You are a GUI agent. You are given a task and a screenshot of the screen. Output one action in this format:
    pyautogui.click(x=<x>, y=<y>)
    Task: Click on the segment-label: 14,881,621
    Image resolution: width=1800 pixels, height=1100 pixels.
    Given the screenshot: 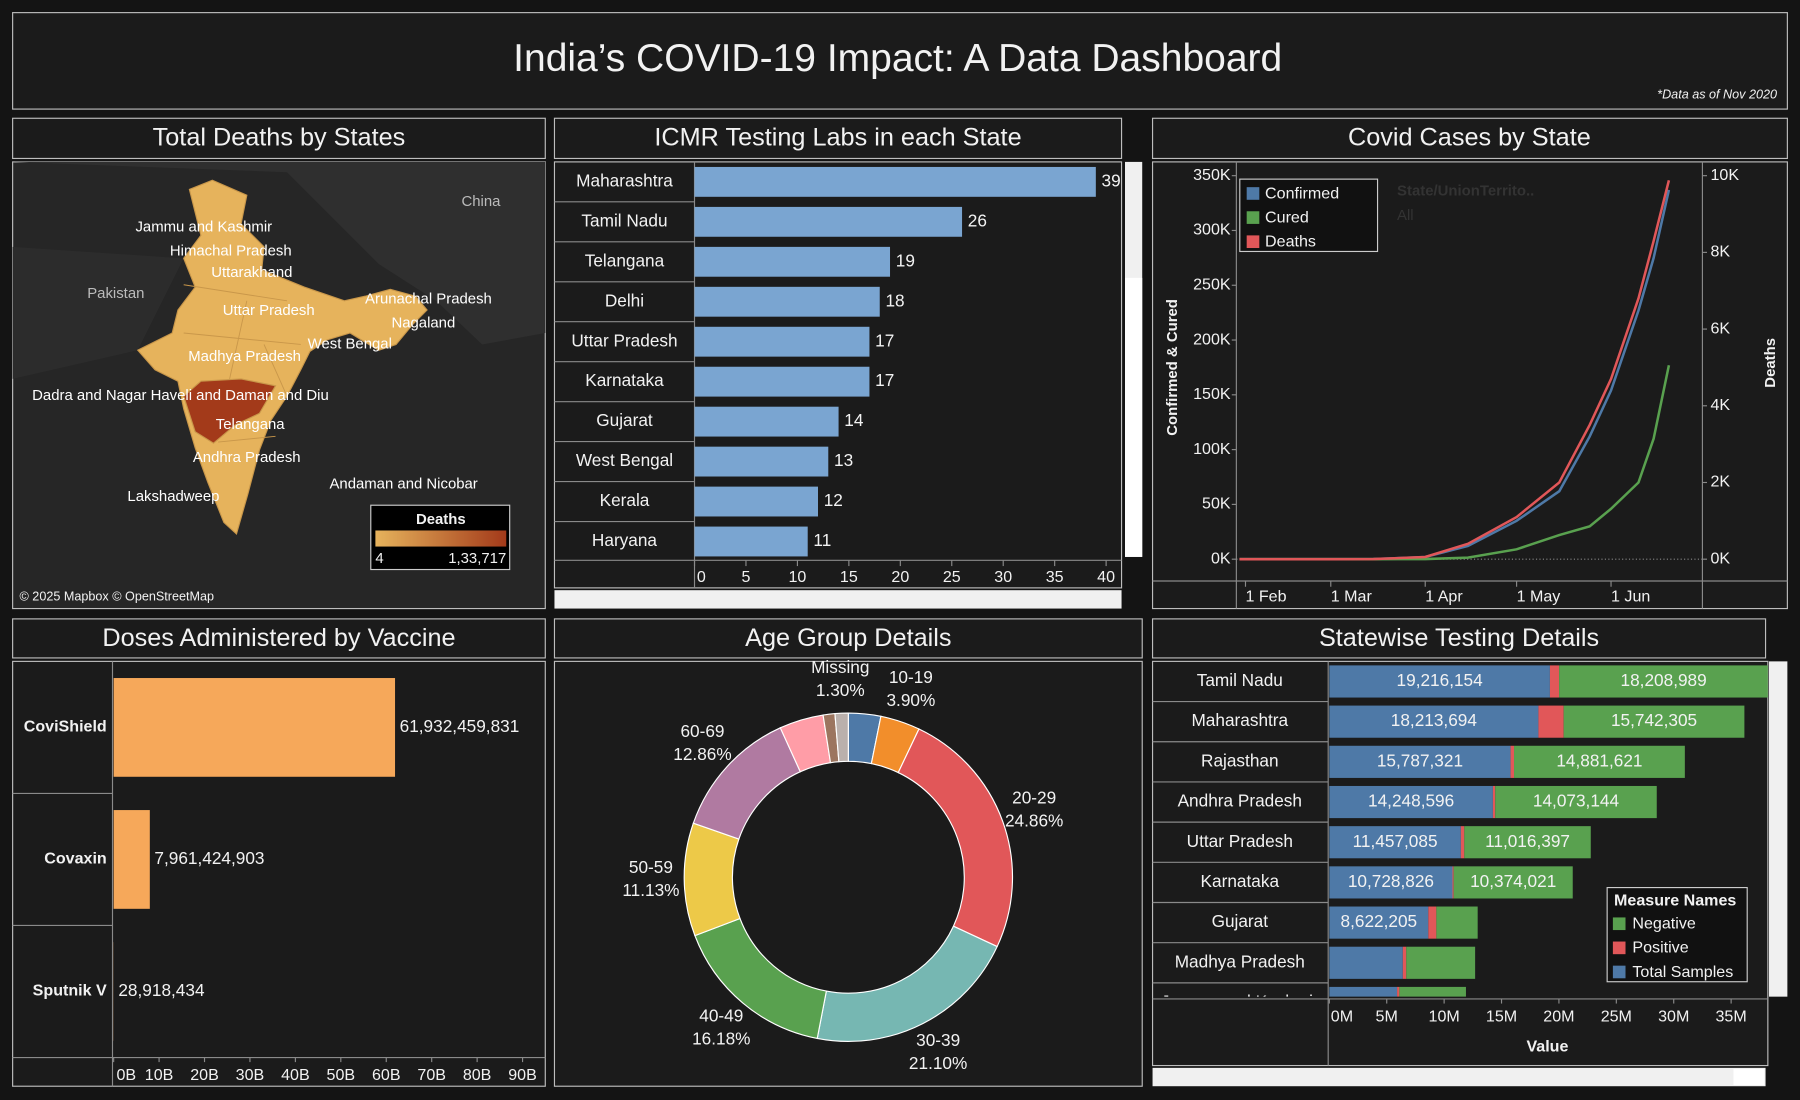 What is the action you would take?
    pyautogui.click(x=1599, y=760)
    